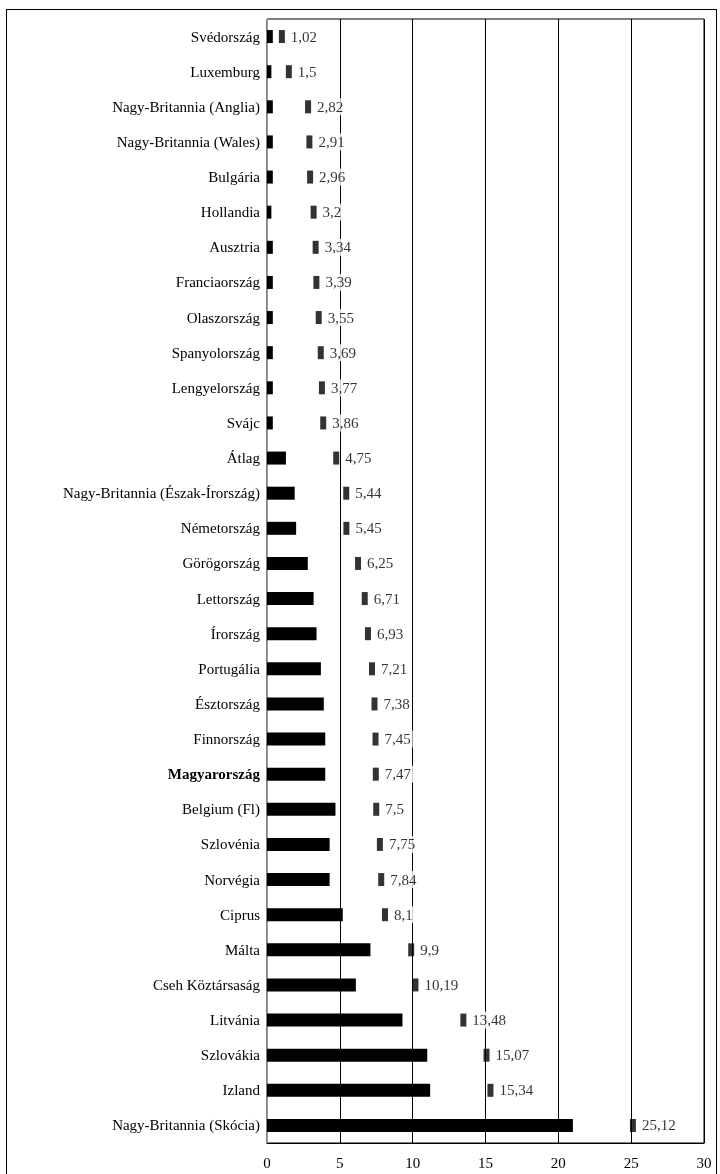 The width and height of the screenshot is (720, 1174). What do you see at coordinates (441, 984) in the screenshot?
I see `data-label: 10,19` at bounding box center [441, 984].